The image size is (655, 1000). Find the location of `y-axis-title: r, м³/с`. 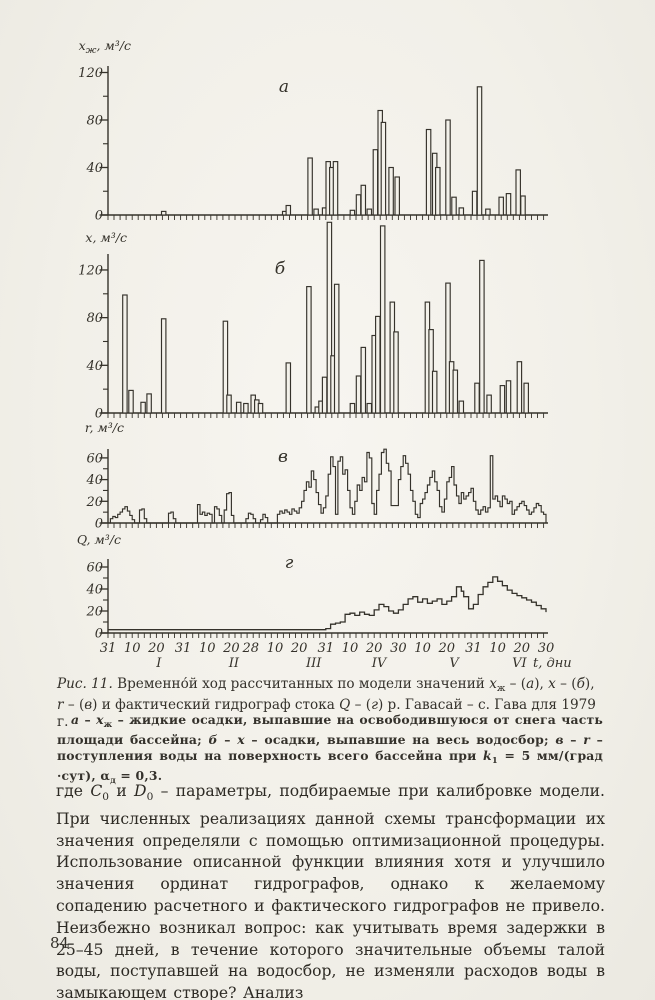

y-axis-title: r, м³/с is located at coordinates (104, 427).